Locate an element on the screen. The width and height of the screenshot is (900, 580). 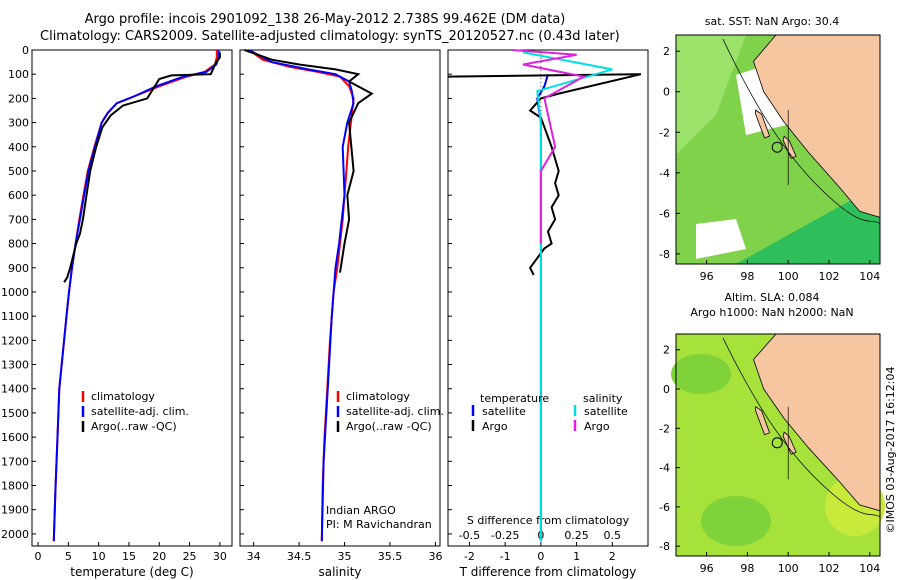
y-tick-label: 1000 is located at coordinates (15, 292).